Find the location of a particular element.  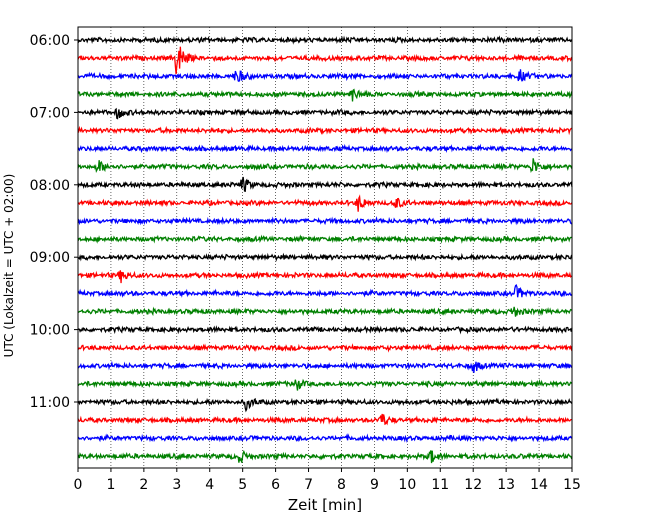

y-tick-label: 10:00 is located at coordinates (50, 331).